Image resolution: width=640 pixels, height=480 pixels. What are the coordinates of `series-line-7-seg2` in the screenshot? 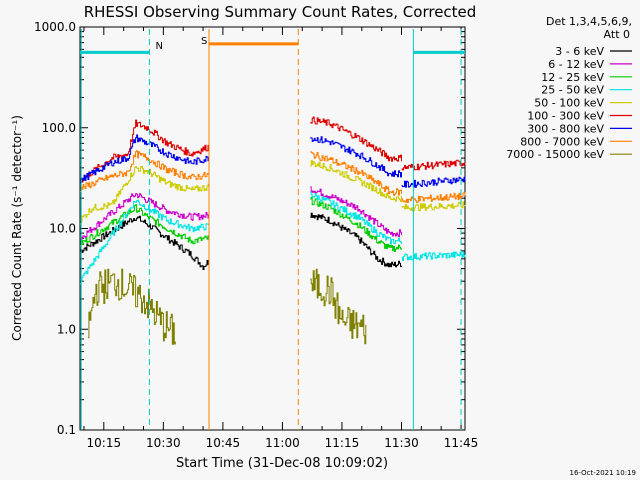 It's located at (356, 173).